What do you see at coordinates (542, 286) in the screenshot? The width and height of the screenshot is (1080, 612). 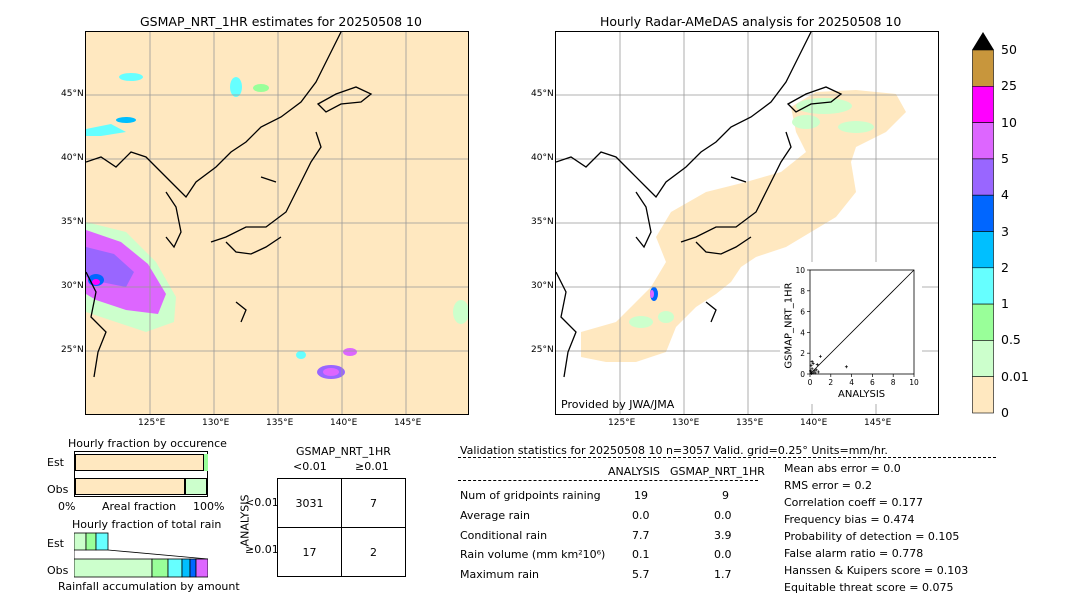 I see `right-lat-label: 30°N` at bounding box center [542, 286].